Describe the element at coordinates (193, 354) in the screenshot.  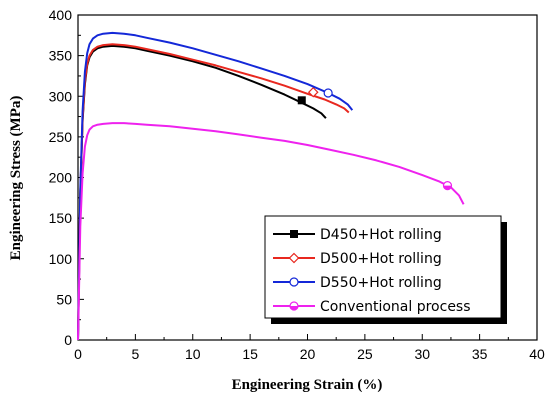
I see `x-tick-label: 10` at that location.